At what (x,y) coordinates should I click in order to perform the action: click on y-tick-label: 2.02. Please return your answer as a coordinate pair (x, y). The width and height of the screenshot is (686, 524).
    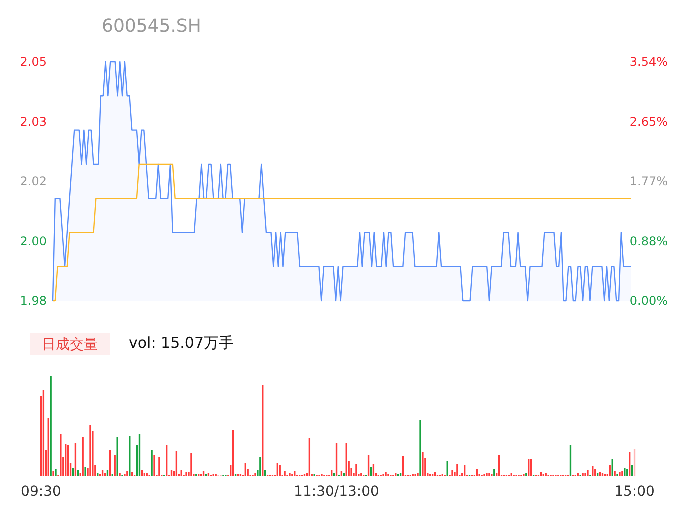
    Looking at the image, I should click on (33, 181).